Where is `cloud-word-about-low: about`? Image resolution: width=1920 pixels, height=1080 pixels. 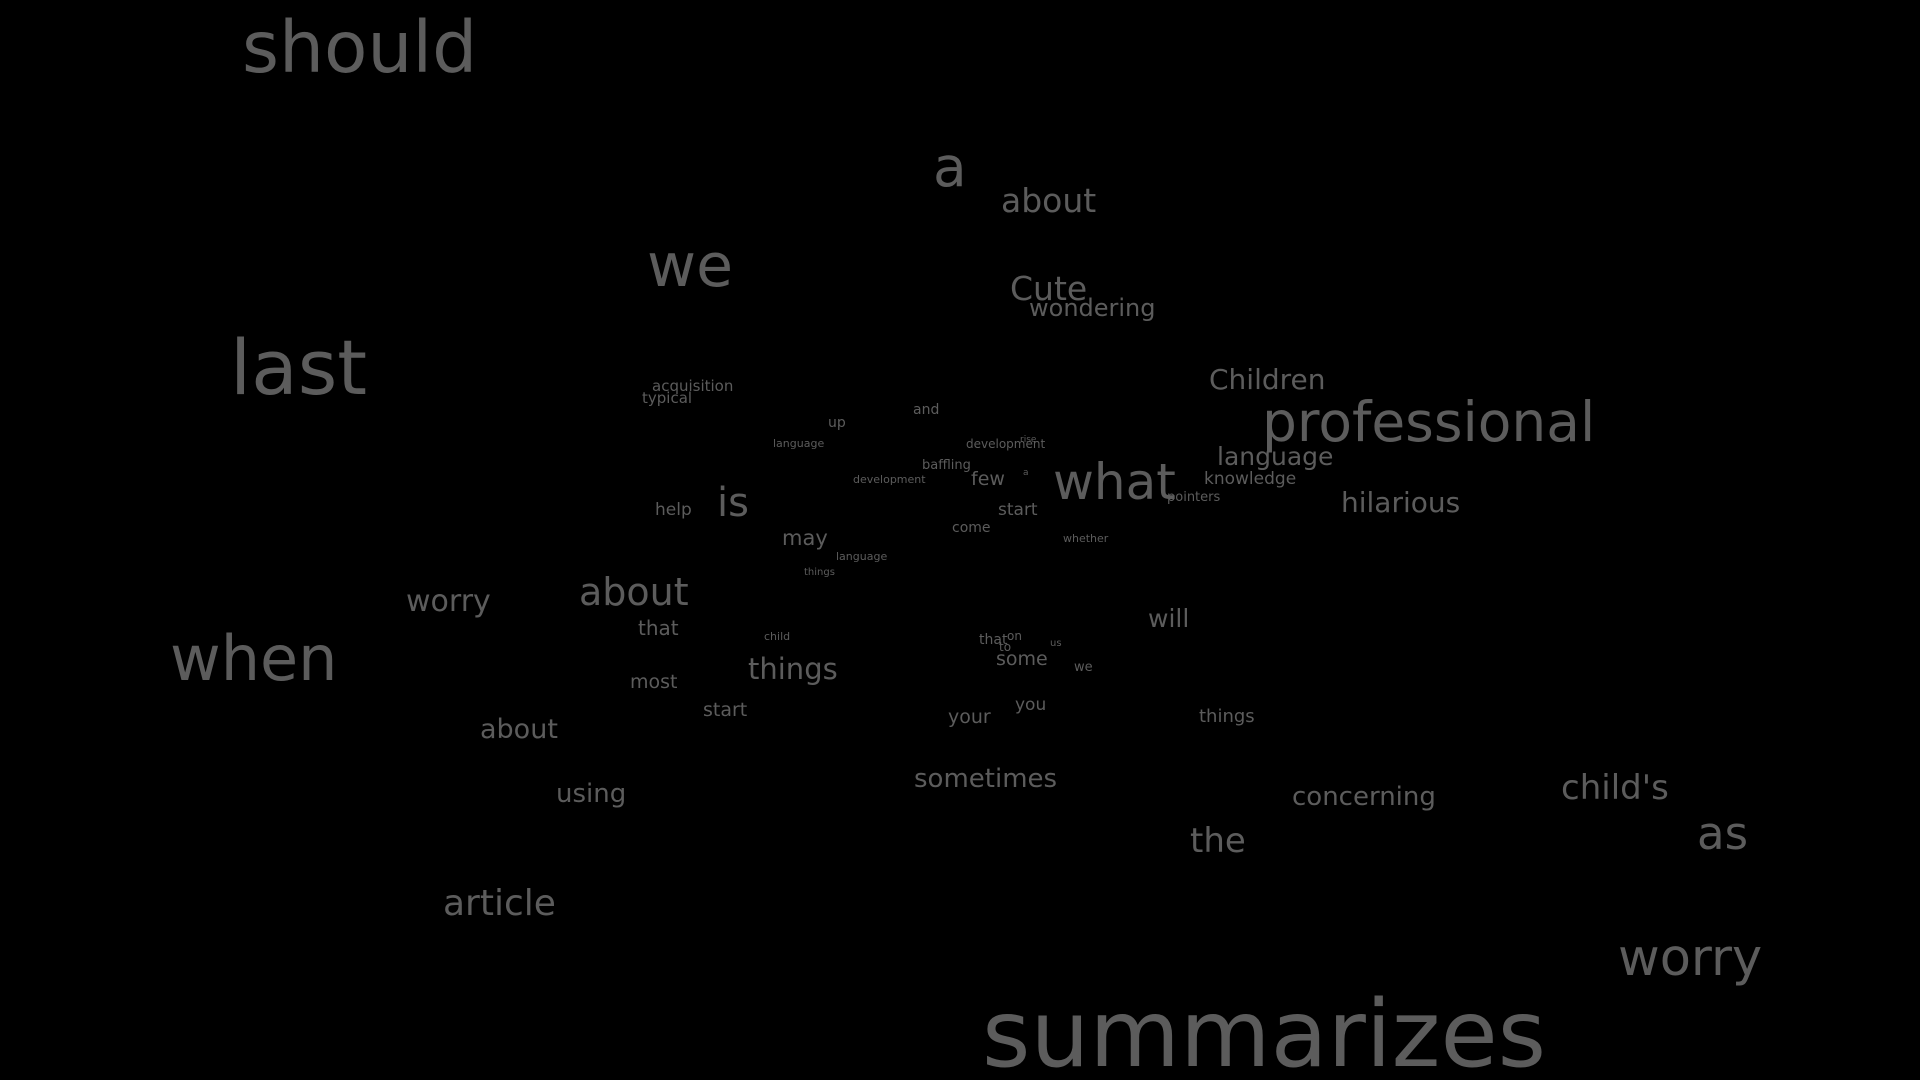
cloud-word-about-low: about is located at coordinates (519, 729).